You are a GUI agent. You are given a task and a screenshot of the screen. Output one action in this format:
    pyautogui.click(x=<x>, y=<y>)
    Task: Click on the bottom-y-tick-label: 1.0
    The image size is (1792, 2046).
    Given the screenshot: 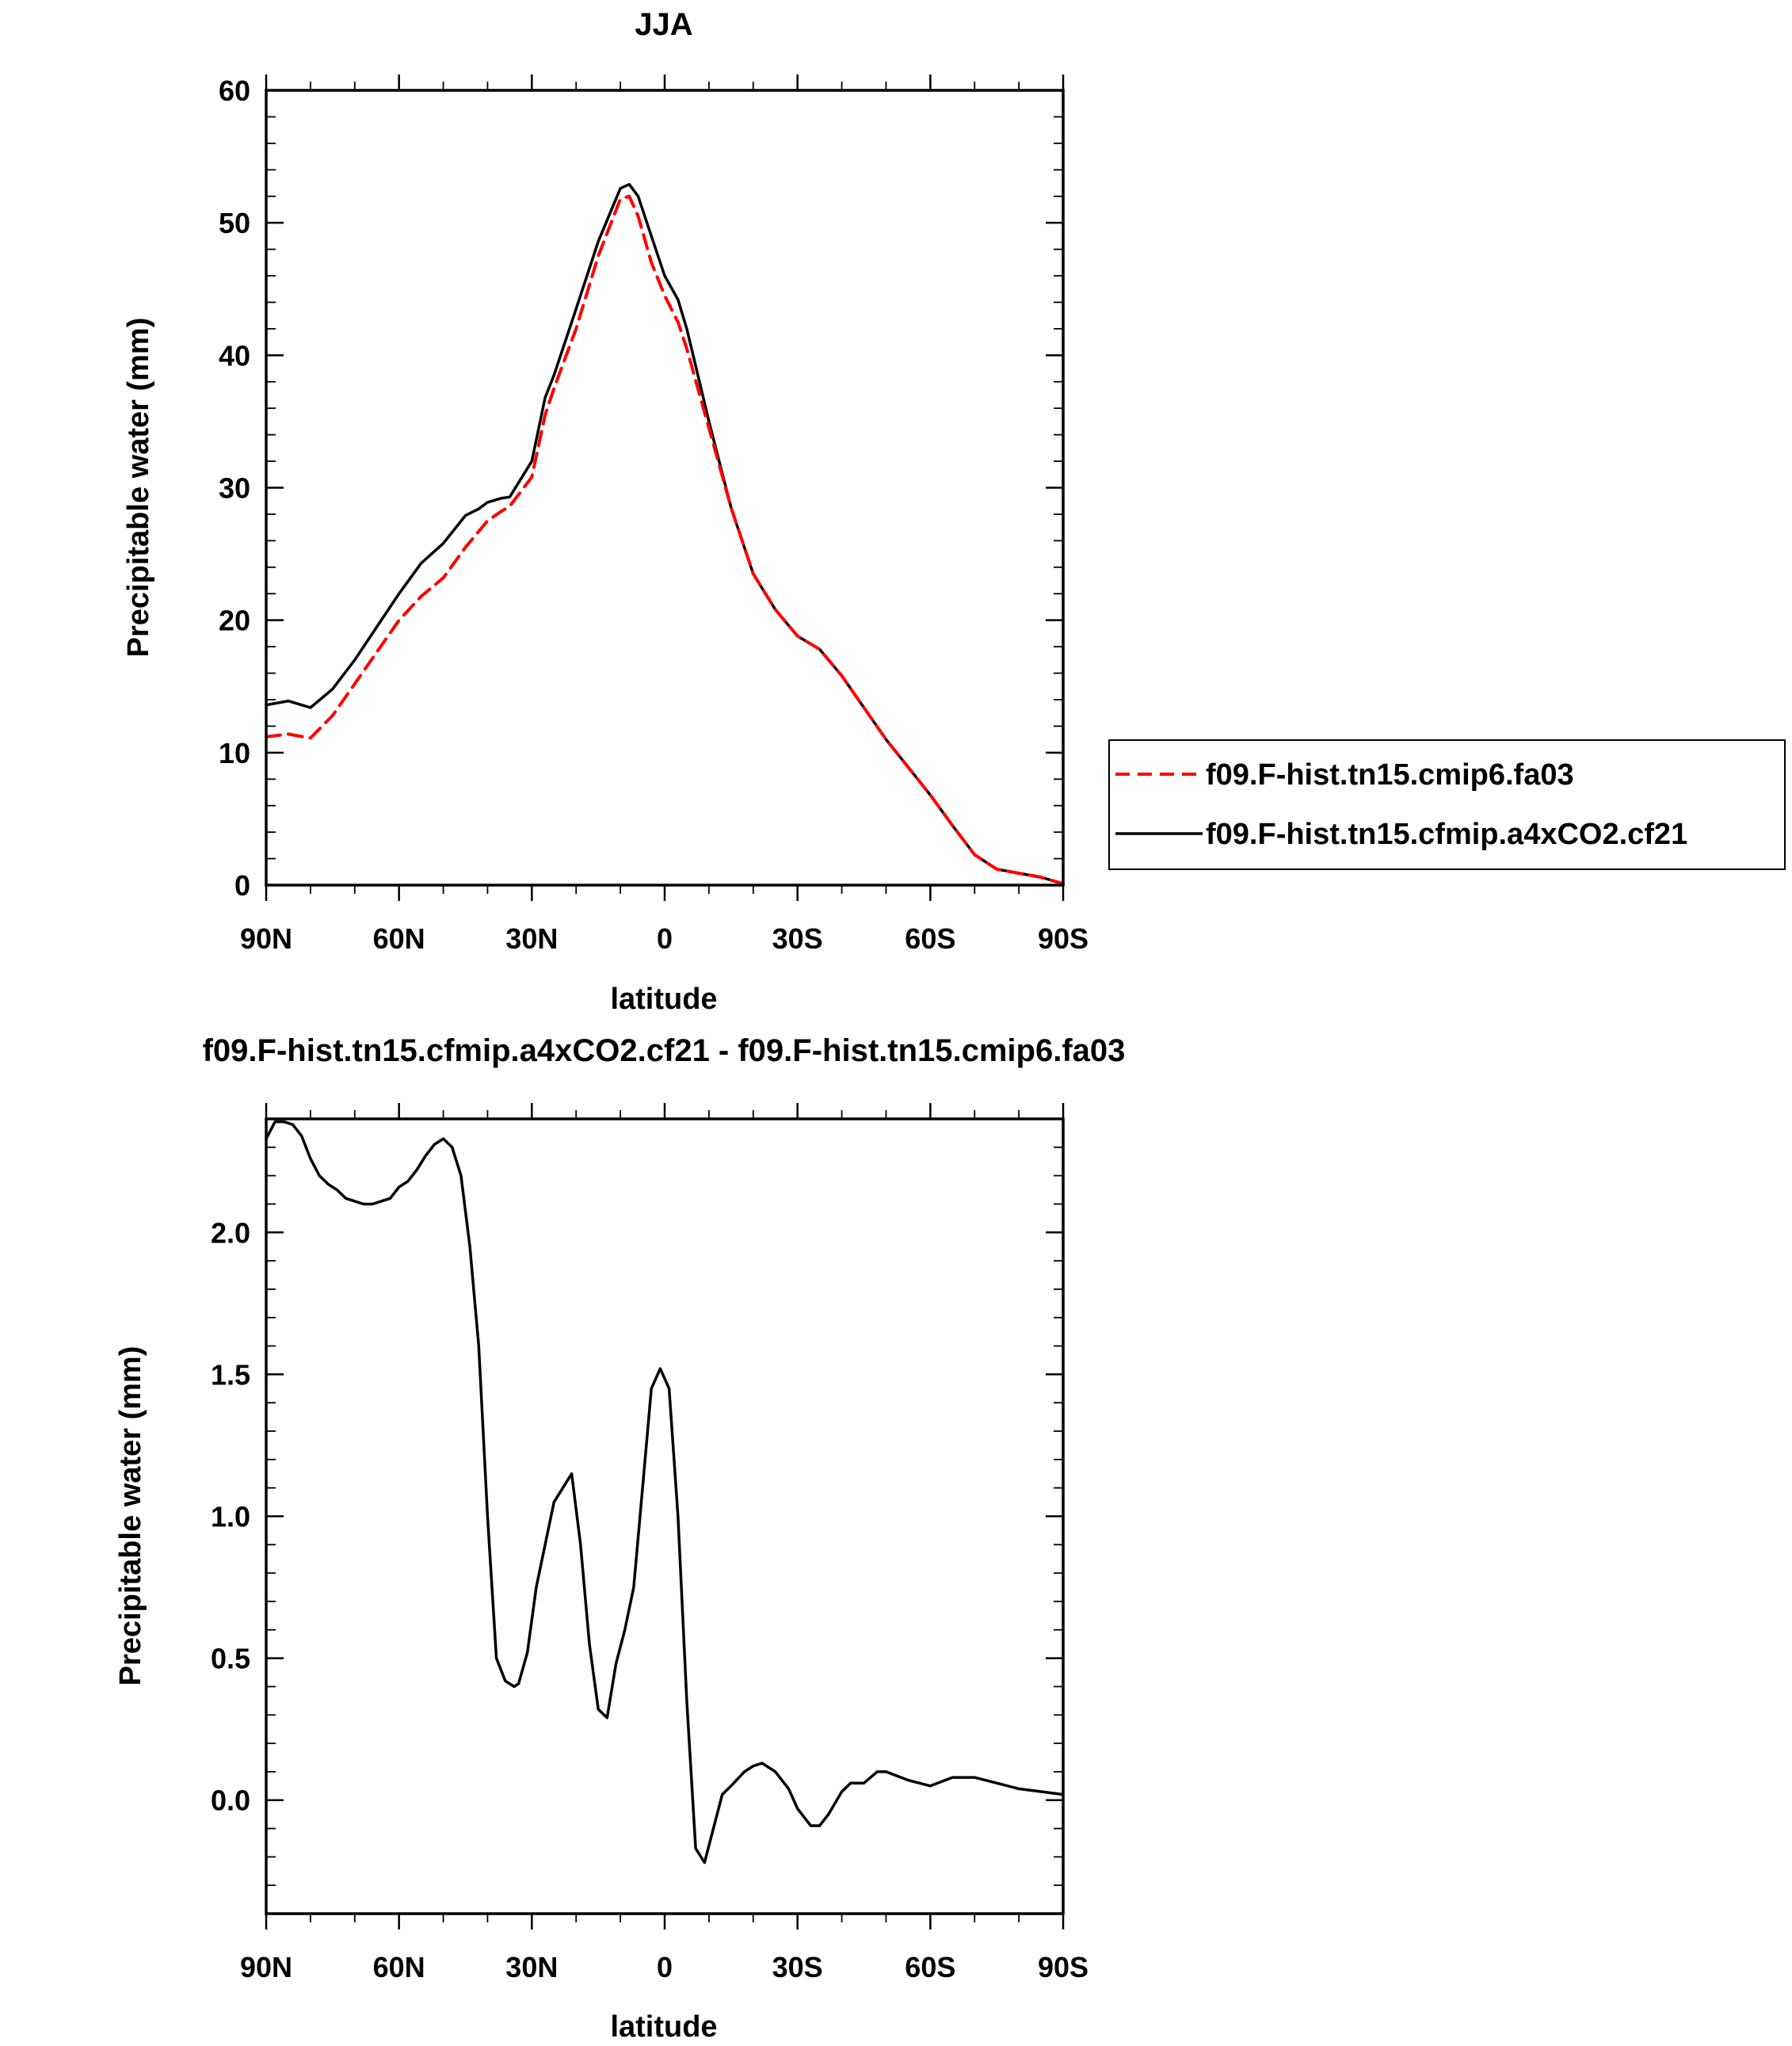 What is the action you would take?
    pyautogui.click(x=231, y=1517)
    